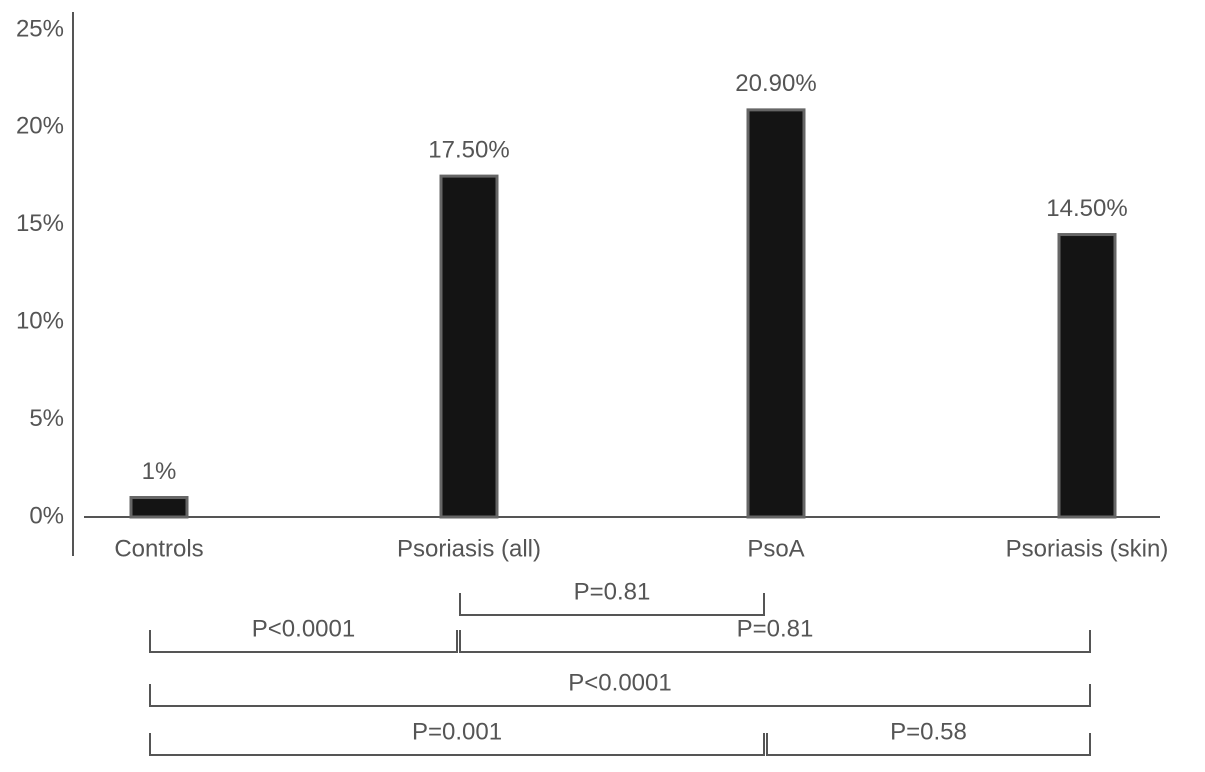 This screenshot has height=772, width=1205. What do you see at coordinates (40, 321) in the screenshot?
I see `y-tick-label: 10%` at bounding box center [40, 321].